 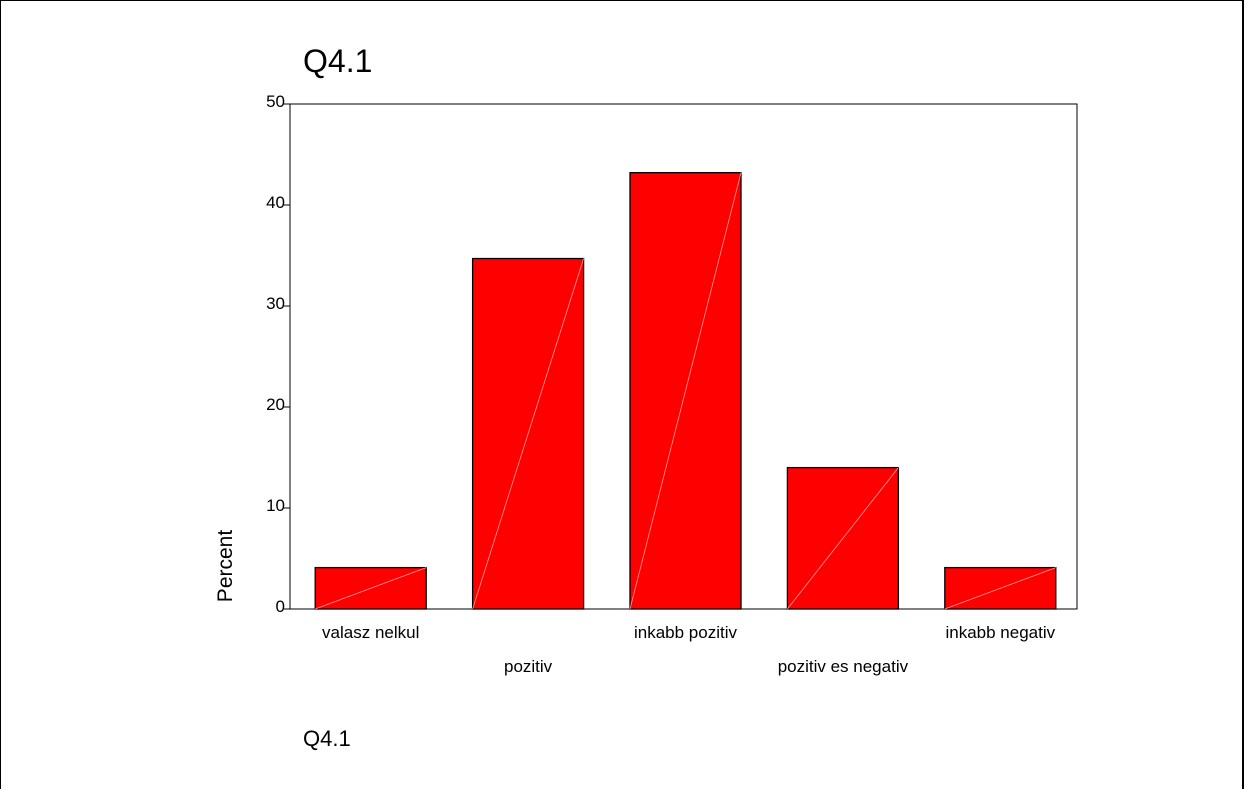 What do you see at coordinates (275, 404) in the screenshot?
I see `y-tick-label: 20` at bounding box center [275, 404].